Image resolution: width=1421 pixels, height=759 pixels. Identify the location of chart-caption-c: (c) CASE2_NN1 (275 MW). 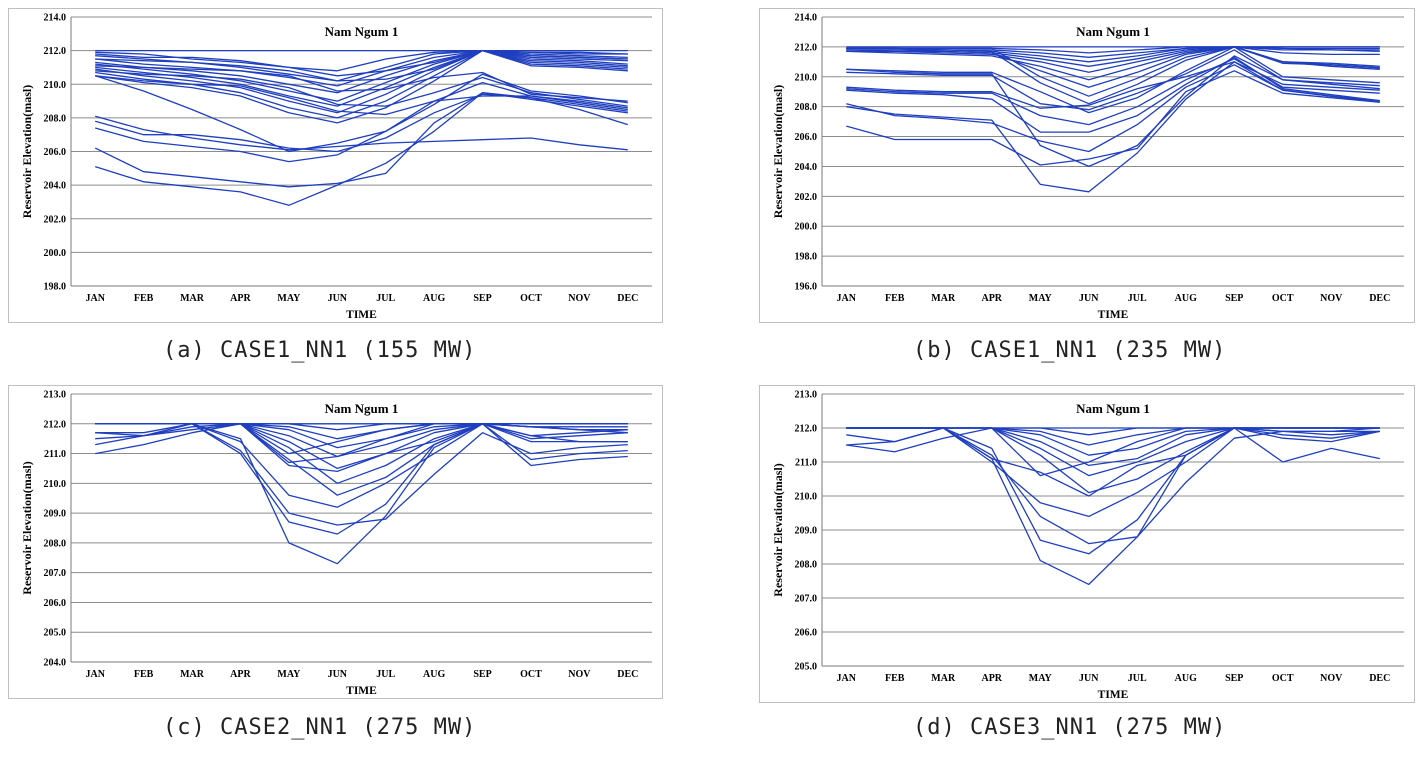
(320, 727).